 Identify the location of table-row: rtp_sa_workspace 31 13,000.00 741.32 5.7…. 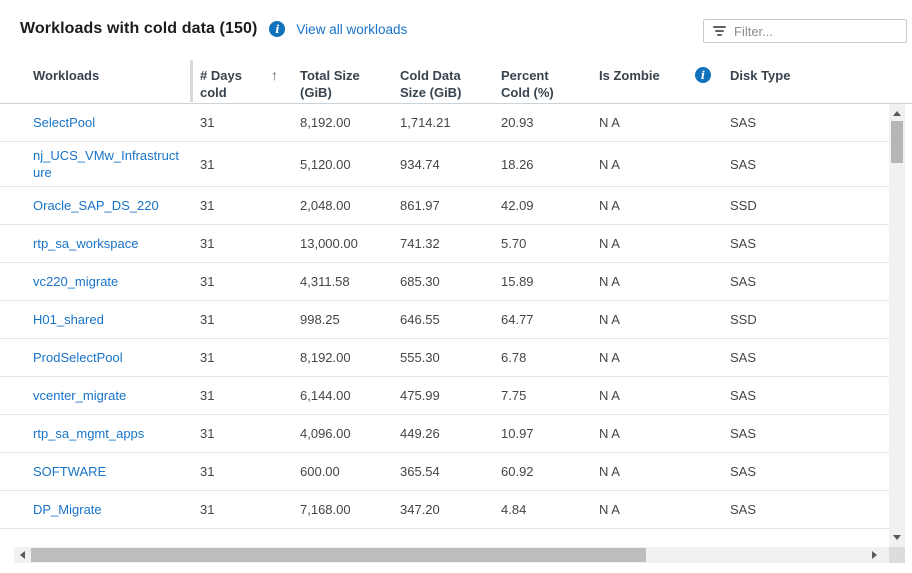
(444, 244).